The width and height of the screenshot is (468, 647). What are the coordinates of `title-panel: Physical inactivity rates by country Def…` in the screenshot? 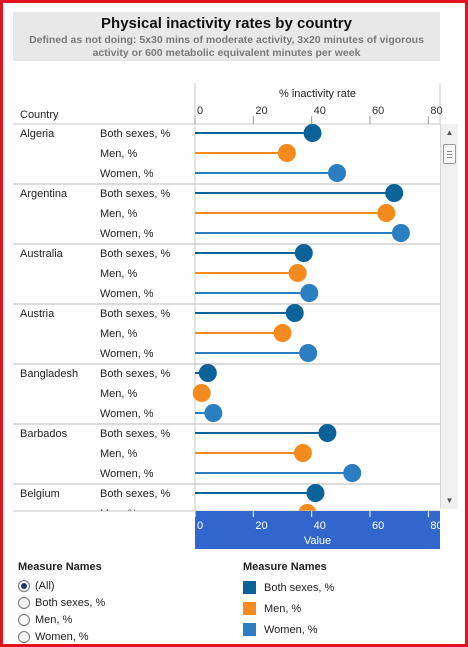 It's located at (226, 36).